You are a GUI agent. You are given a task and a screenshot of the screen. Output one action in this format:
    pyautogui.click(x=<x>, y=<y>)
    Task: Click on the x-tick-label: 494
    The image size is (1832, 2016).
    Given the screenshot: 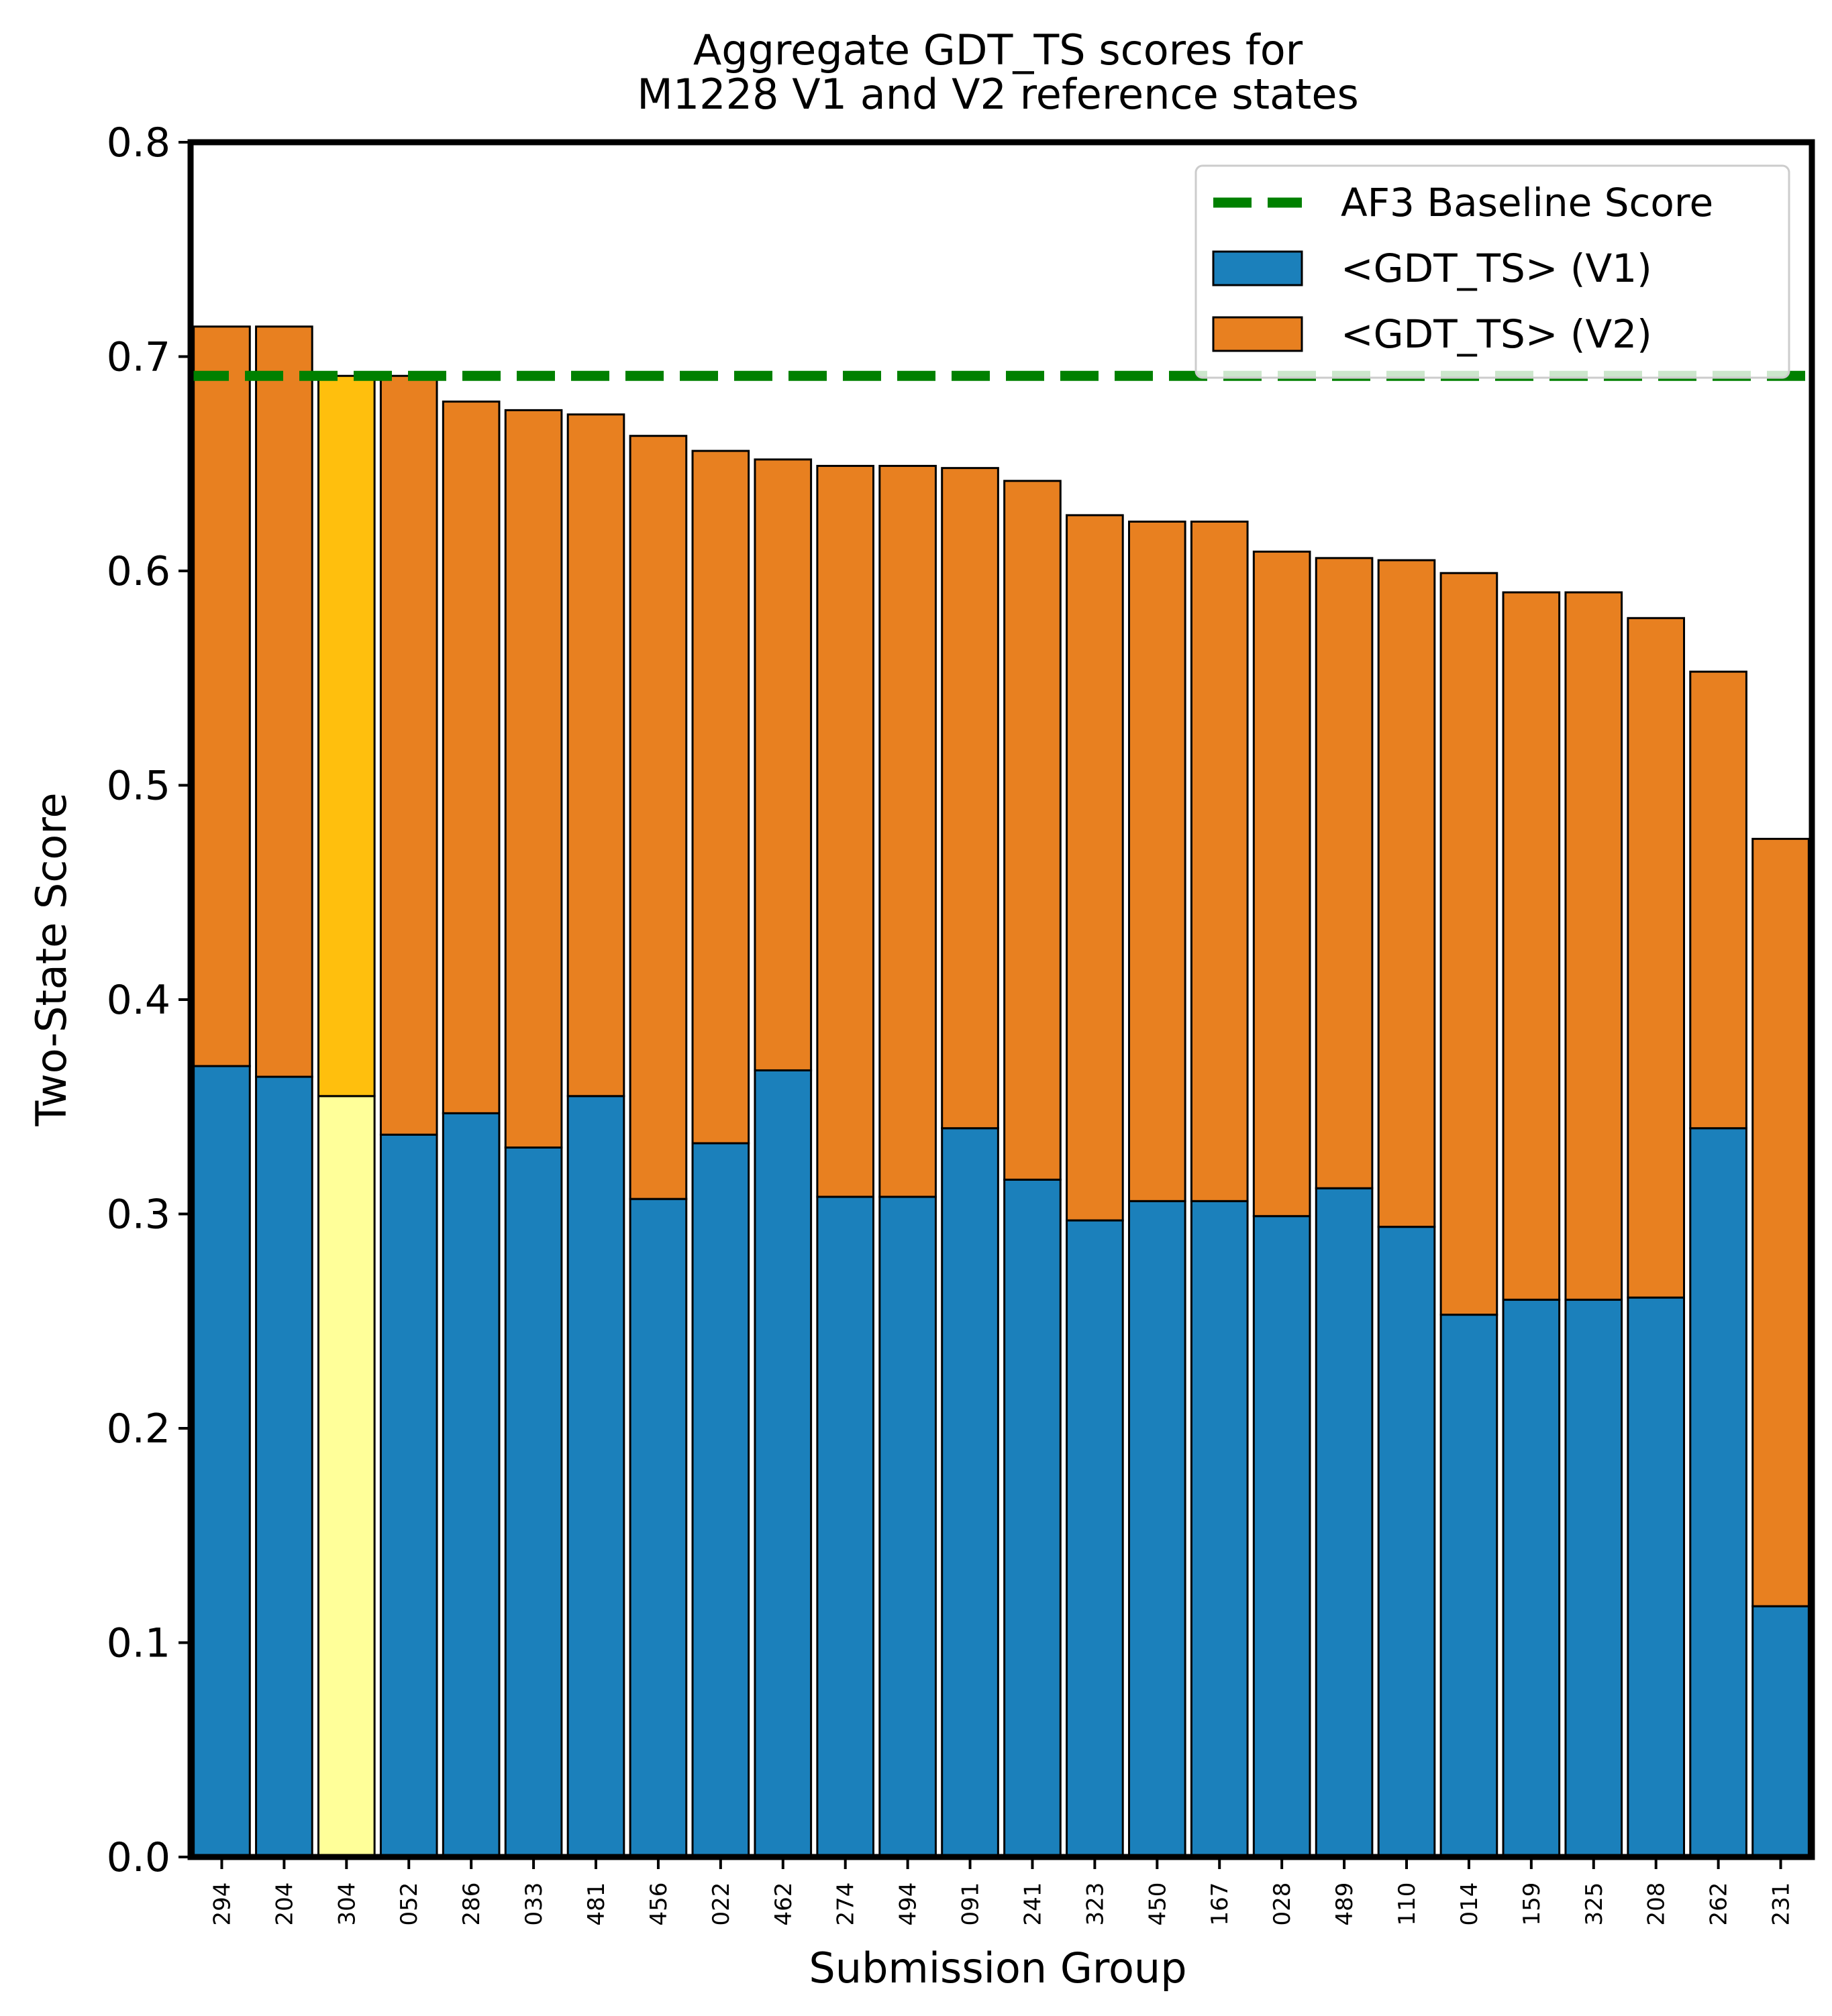 What is the action you would take?
    pyautogui.click(x=908, y=1904)
    